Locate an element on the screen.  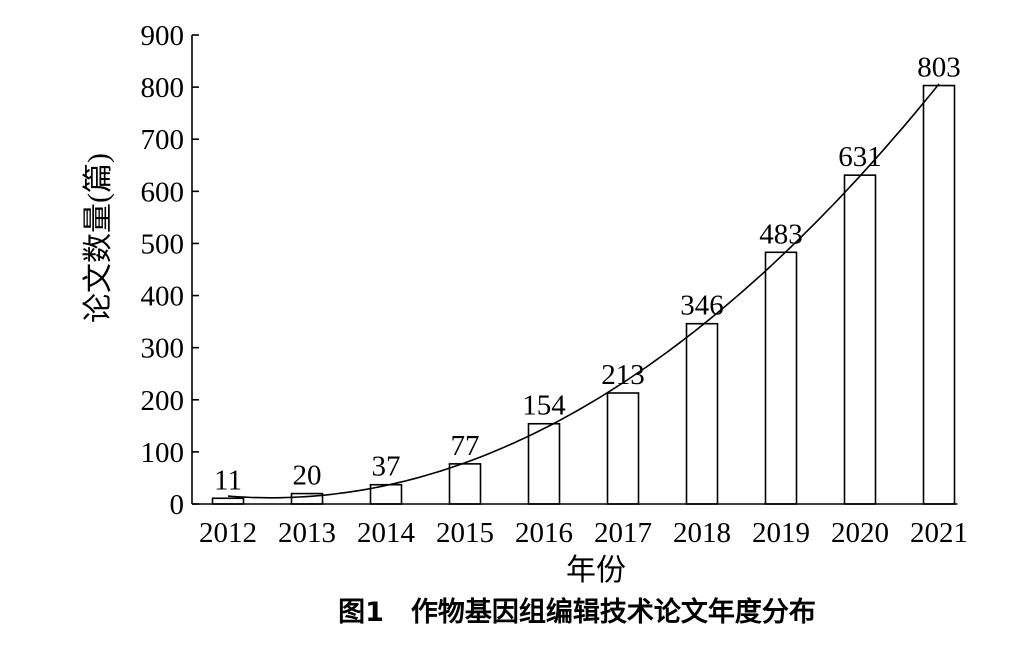
y-tick-label: 500 is located at coordinates (163, 244).